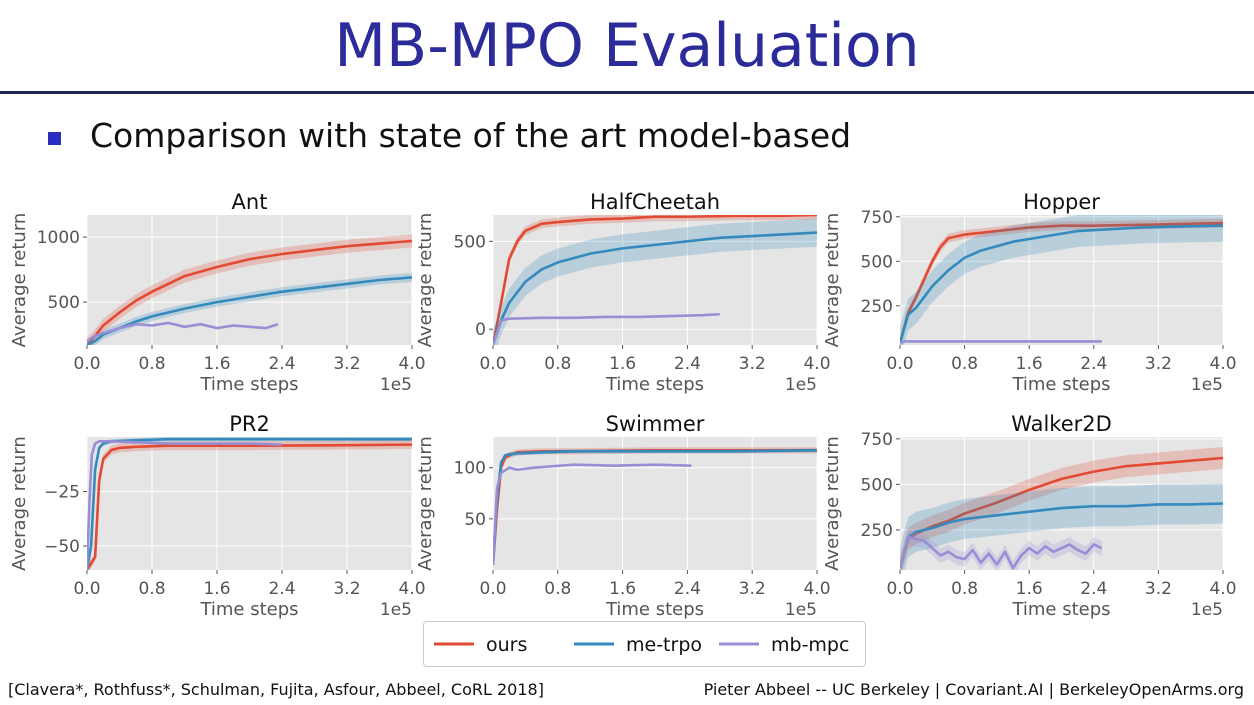  I want to click on legend-label-me-trpo: me-trpo, so click(664, 645).